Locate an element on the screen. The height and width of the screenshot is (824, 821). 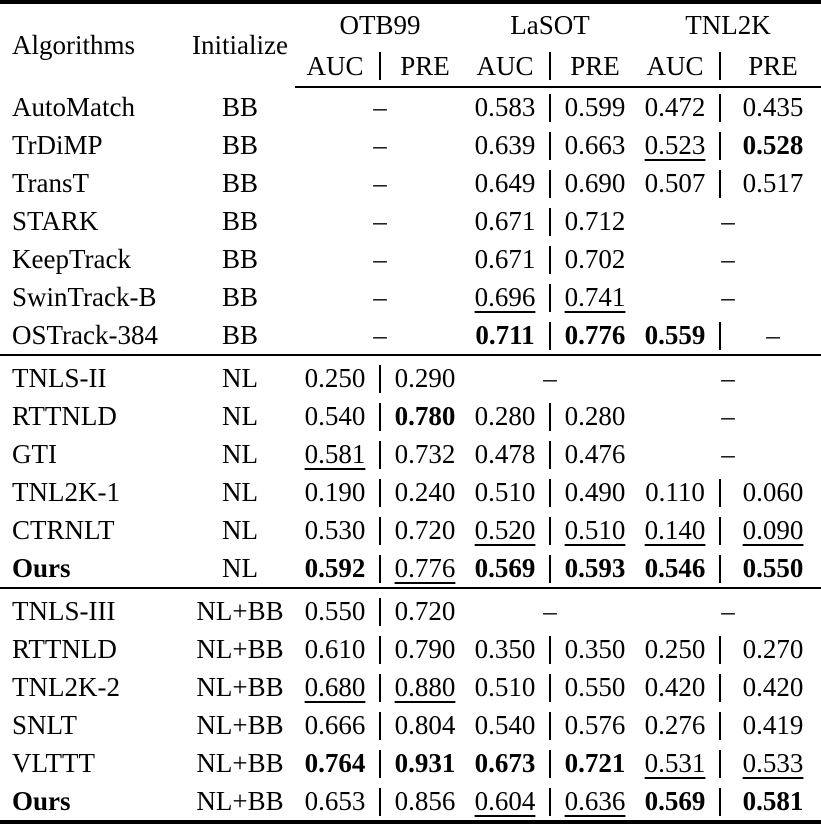
metric-value-auc: 0.711 is located at coordinates (505, 335).